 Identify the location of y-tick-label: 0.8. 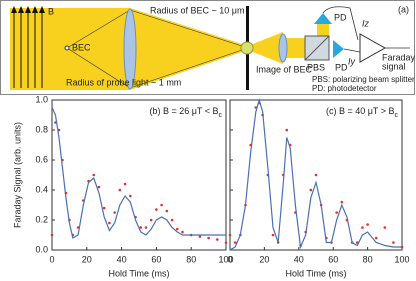
(41, 129).